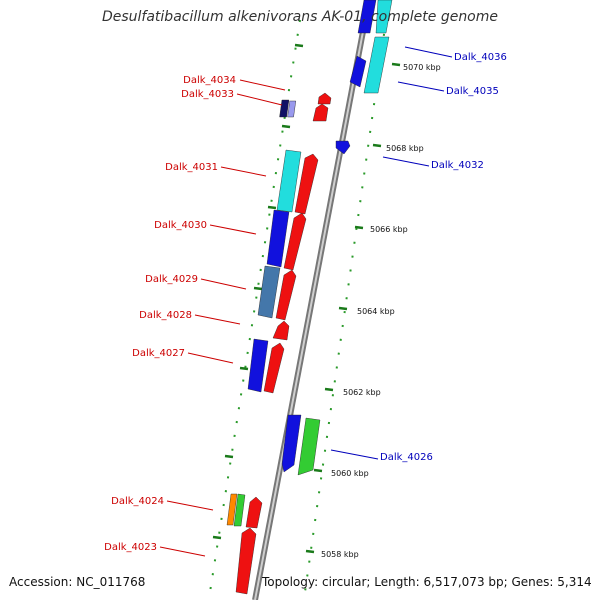  I want to click on gene-dalk-4030-blue, so click(278, 238).